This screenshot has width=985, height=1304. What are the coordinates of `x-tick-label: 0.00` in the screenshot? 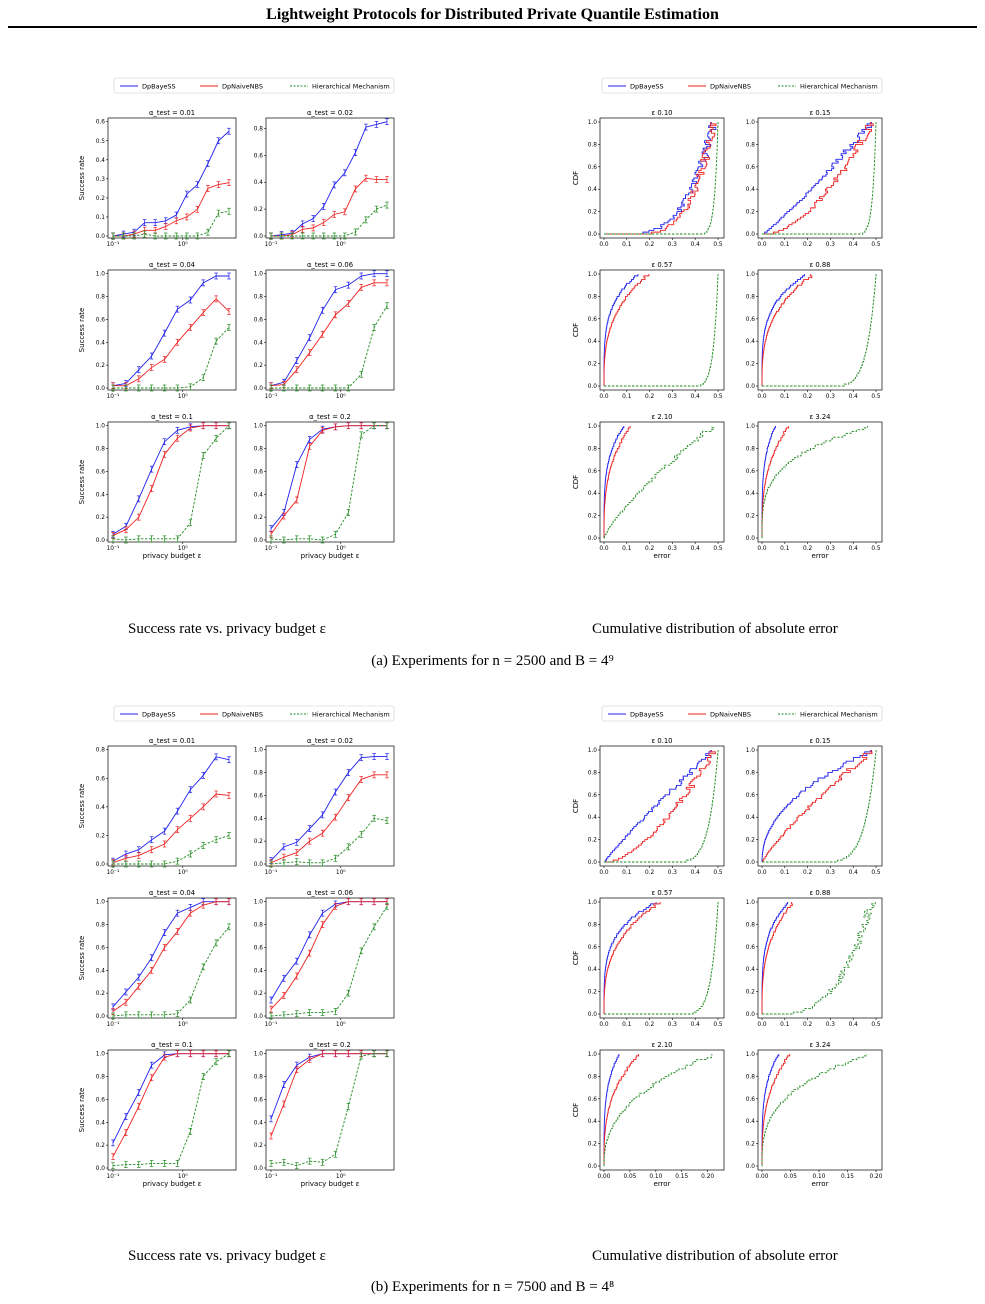 It's located at (604, 1177).